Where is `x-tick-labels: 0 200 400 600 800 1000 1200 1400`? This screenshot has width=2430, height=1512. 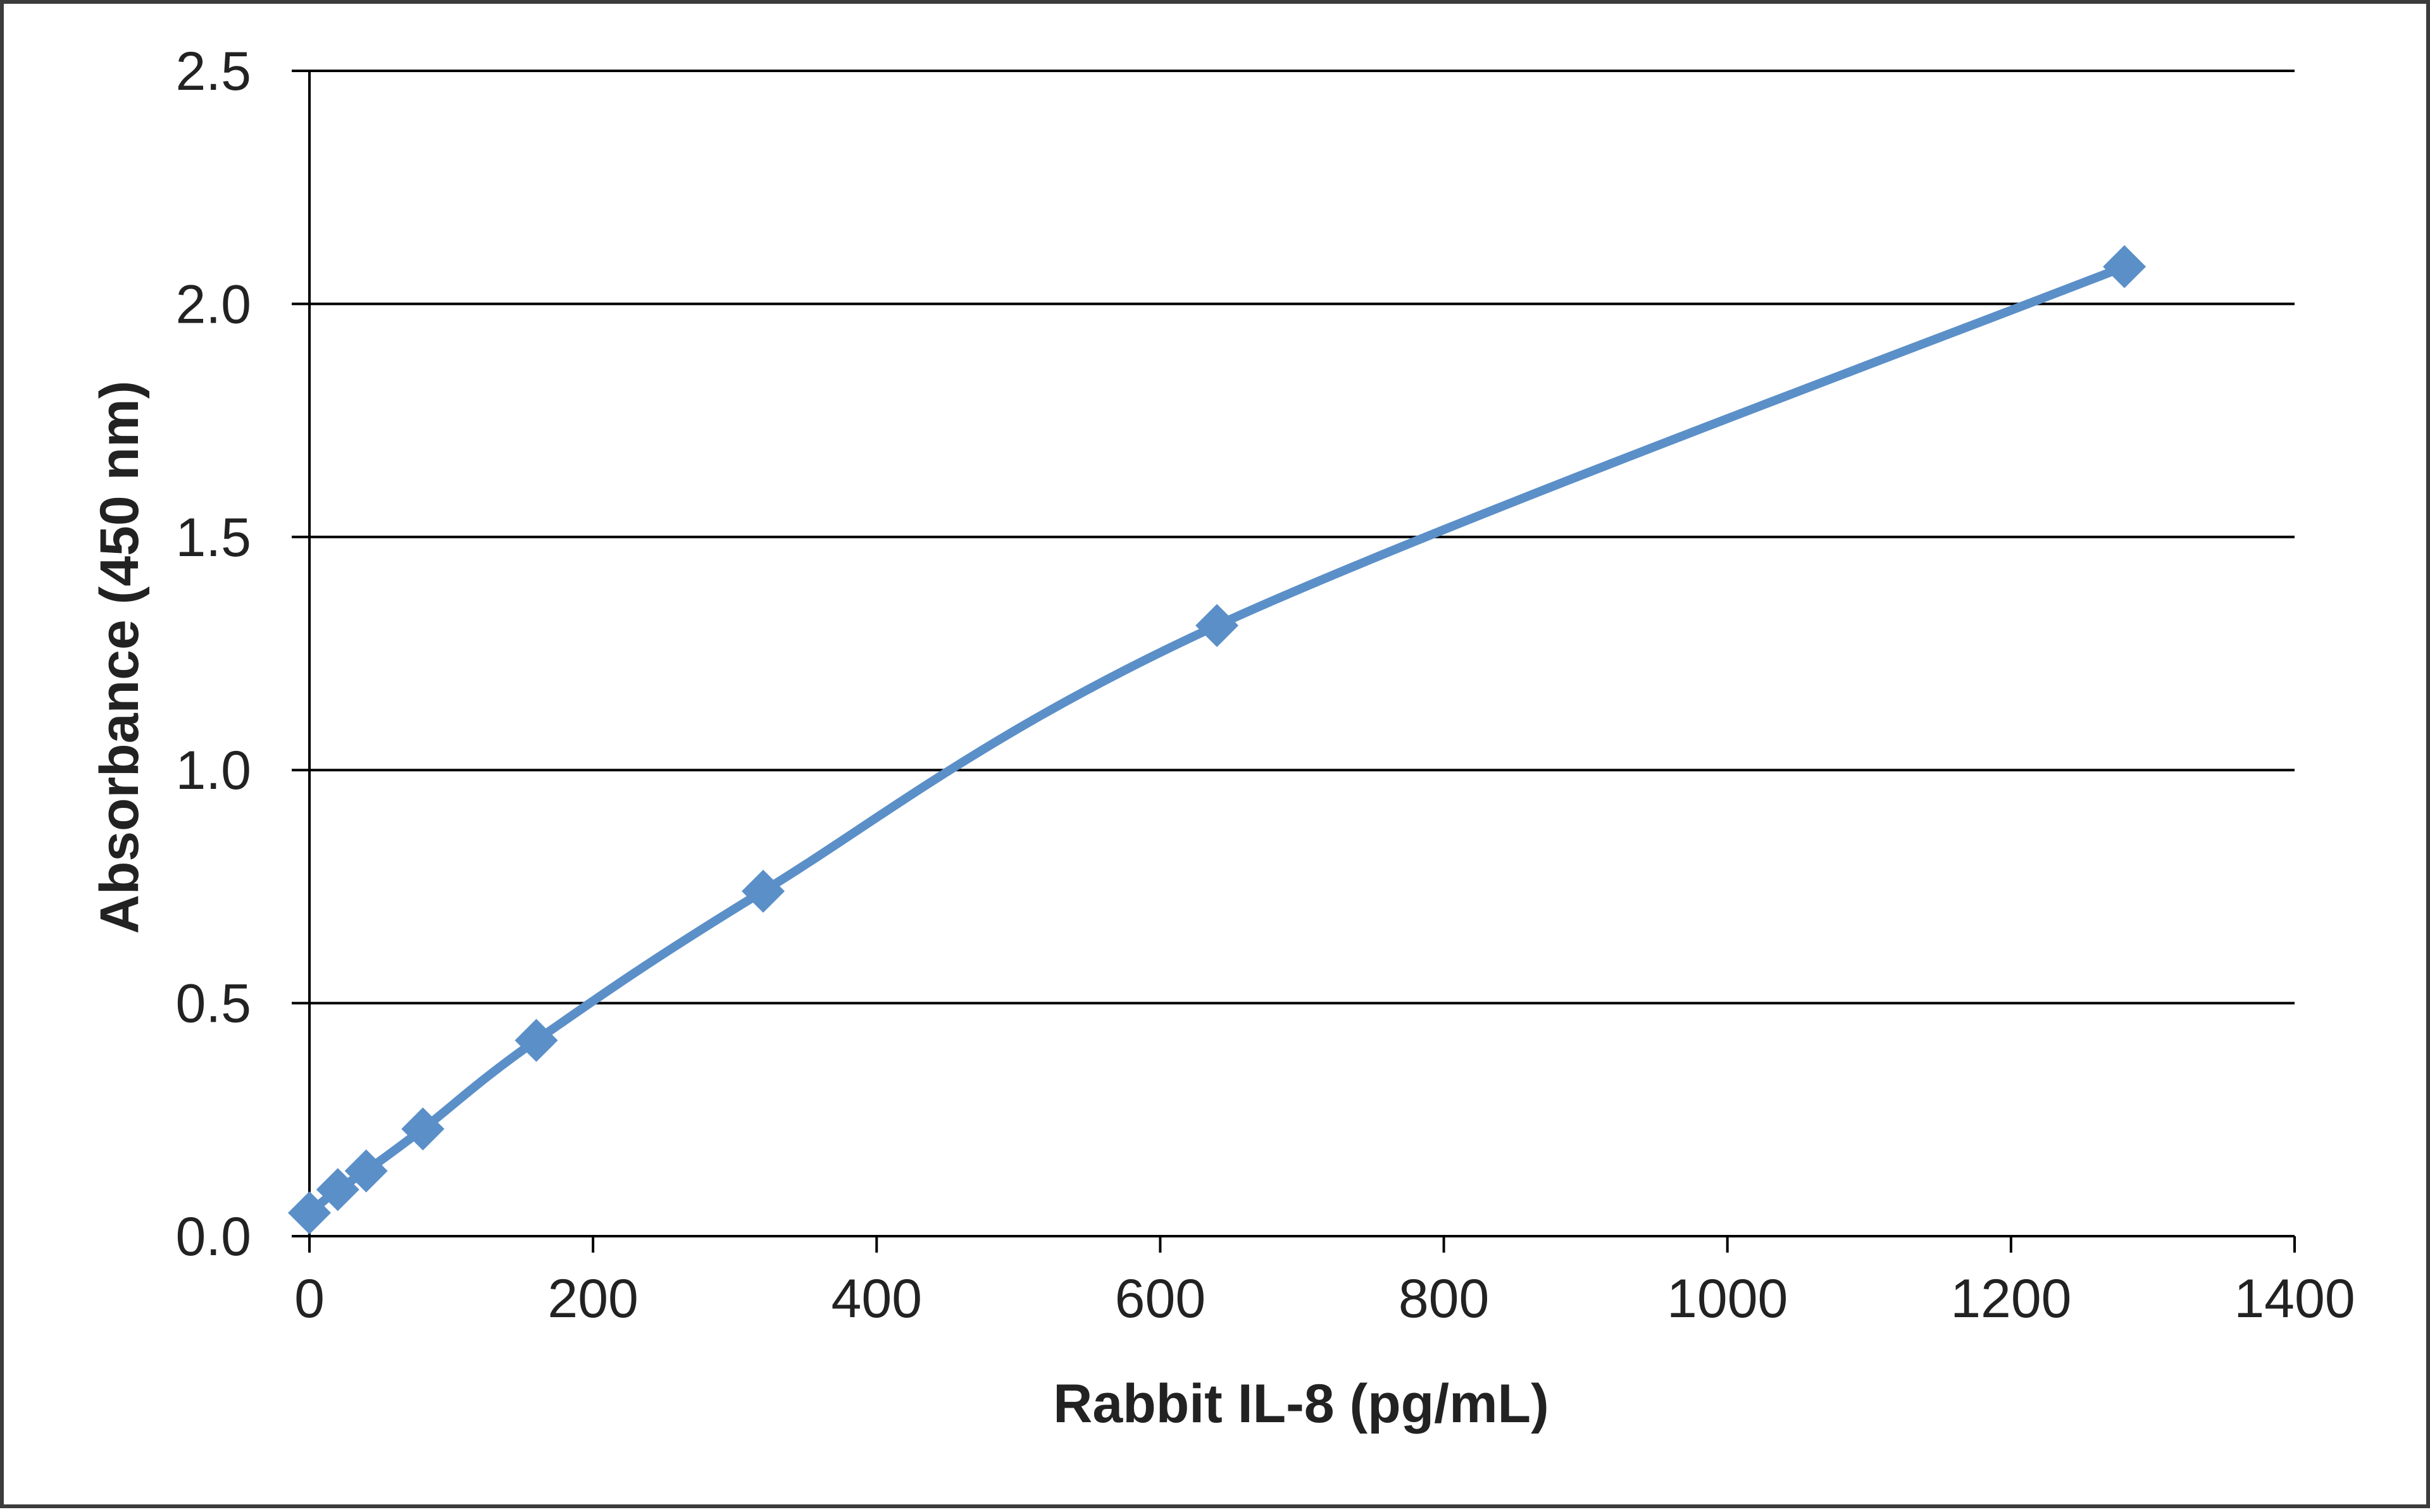
x-tick-labels: 0 200 400 600 800 1000 1200 1400 is located at coordinates (1324, 1299).